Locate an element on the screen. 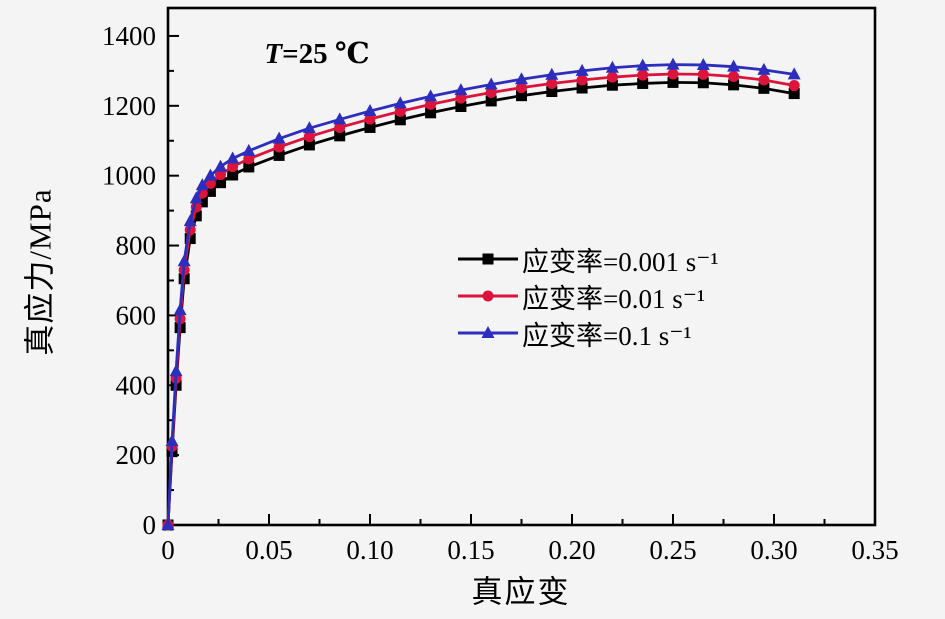 The height and width of the screenshot is (619, 945). svg-text: 0.15 is located at coordinates (470, 550).